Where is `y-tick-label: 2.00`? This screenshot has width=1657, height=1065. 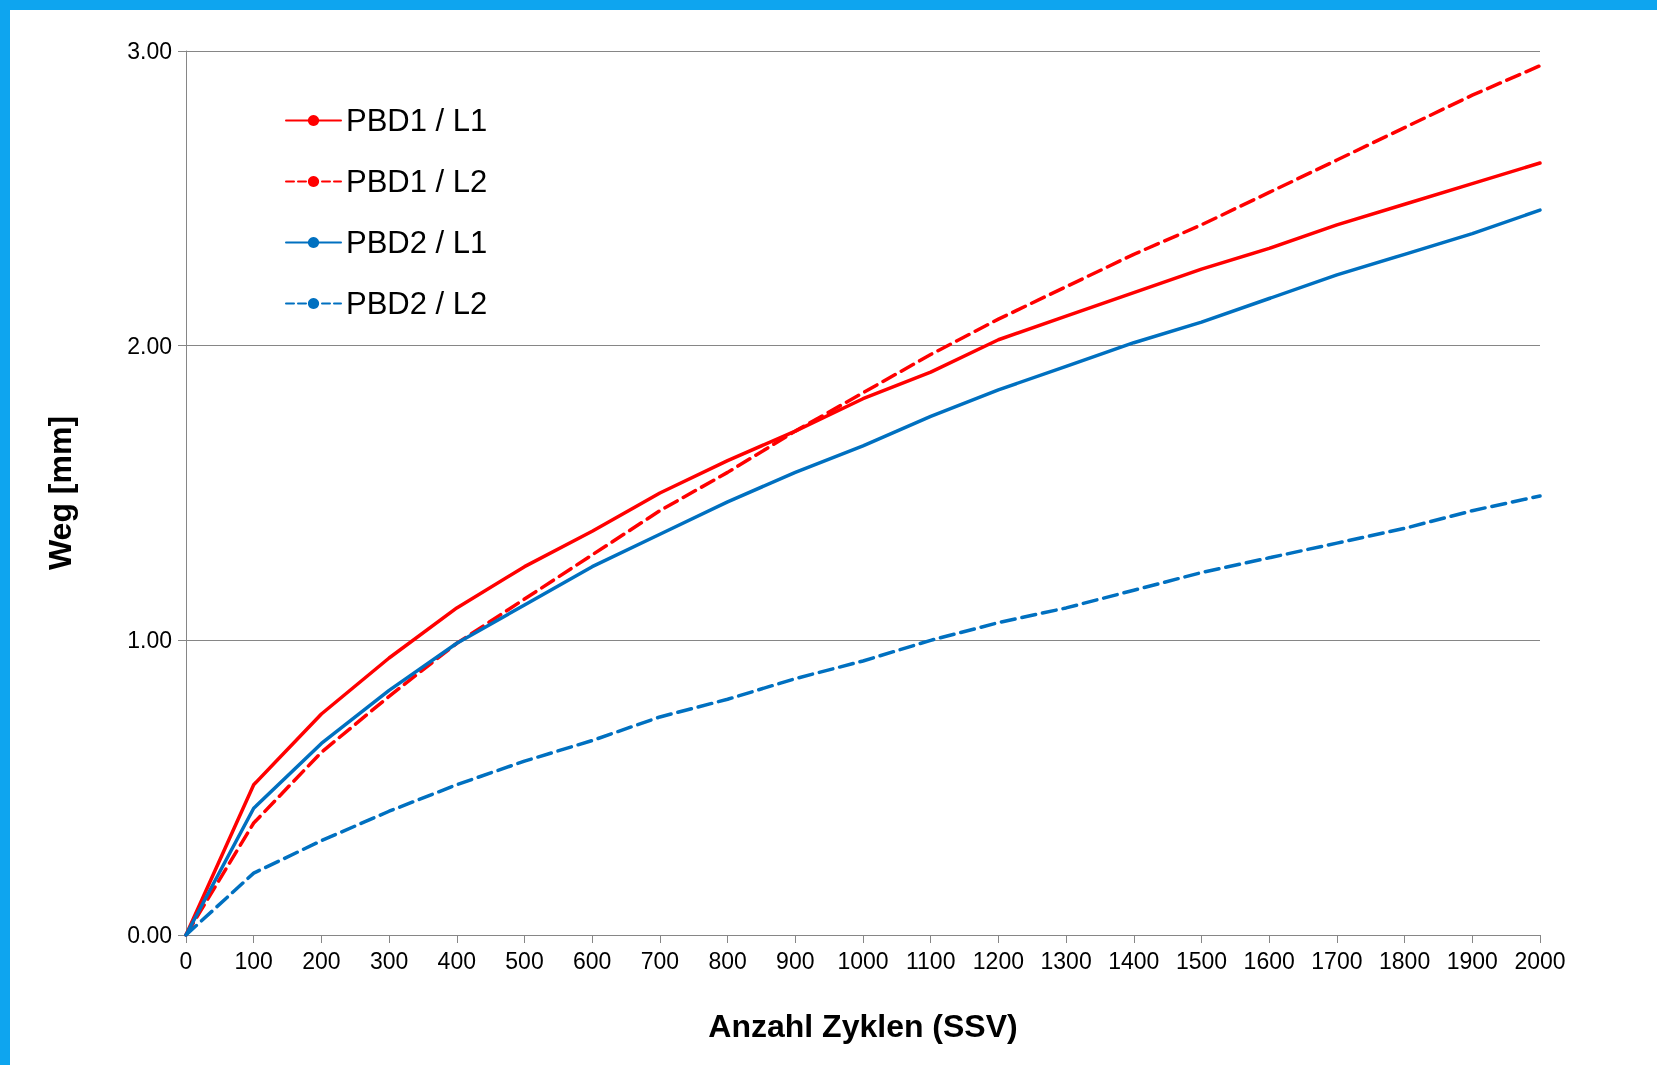
y-tick-label: 2.00 is located at coordinates (149, 345).